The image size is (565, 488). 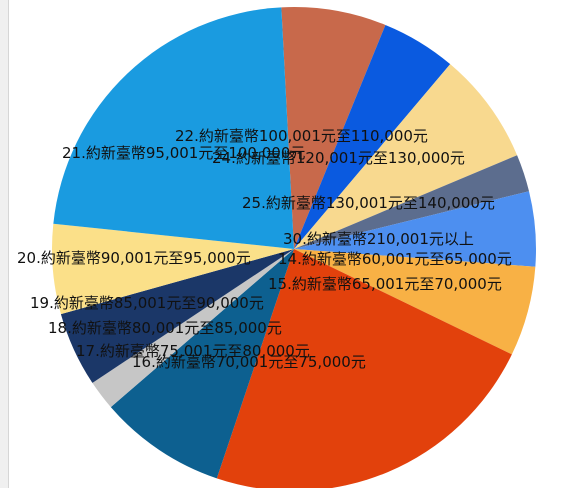 I want to click on slice-label: 17.約新臺幣75,001元至80,000元, so click(x=193, y=351).